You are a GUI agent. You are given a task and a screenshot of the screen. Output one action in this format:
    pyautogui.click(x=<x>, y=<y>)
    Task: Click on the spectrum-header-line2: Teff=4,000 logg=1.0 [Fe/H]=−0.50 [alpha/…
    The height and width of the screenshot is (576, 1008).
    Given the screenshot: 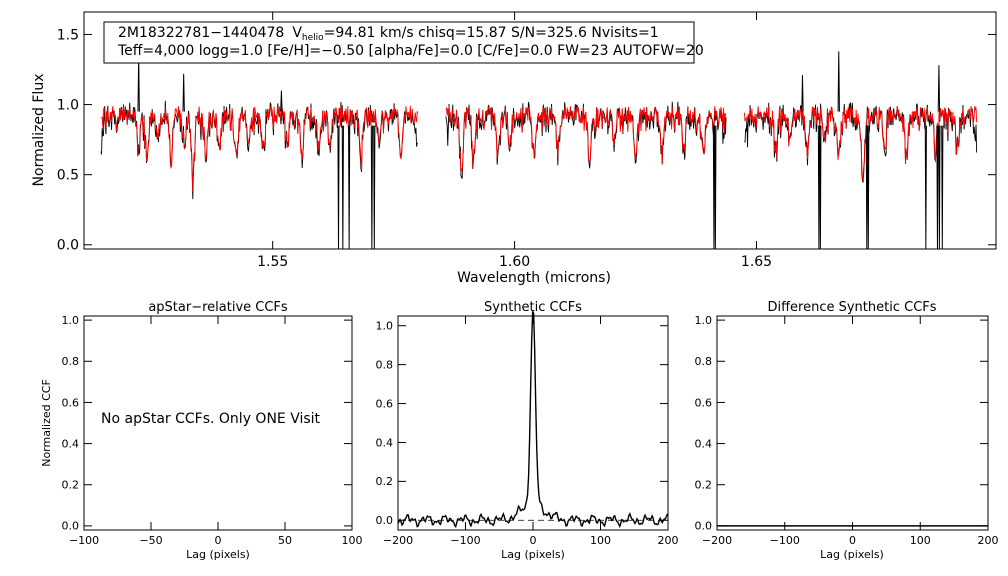 What is the action you would take?
    pyautogui.click(x=410, y=51)
    